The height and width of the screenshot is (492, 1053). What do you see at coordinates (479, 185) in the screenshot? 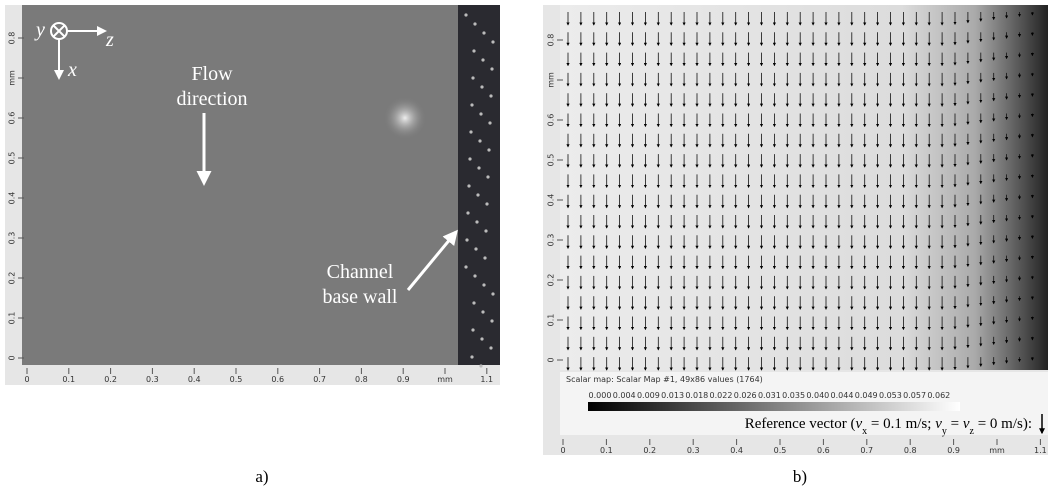
I see `channel-wall` at bounding box center [479, 185].